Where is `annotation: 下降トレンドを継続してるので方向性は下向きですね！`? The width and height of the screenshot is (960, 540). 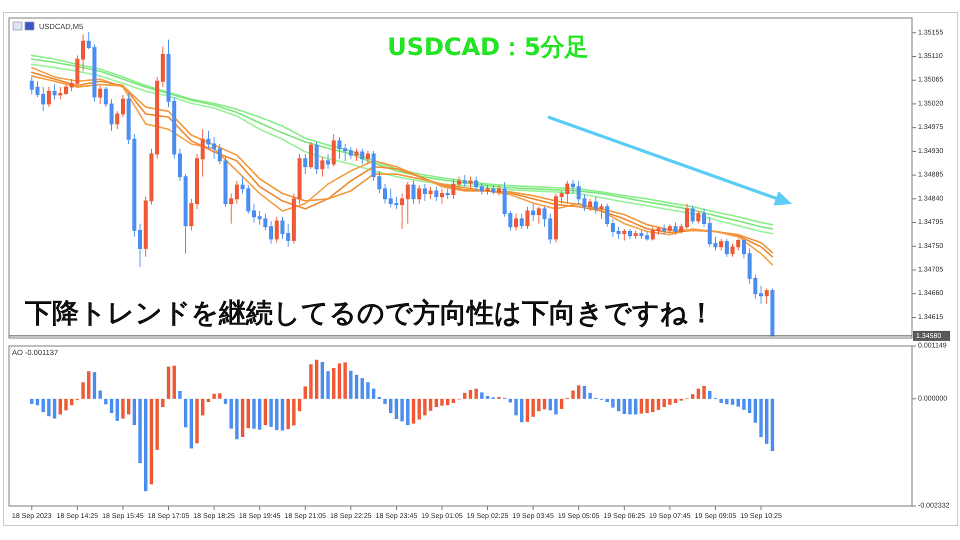 annotation: 下降トレンドを継続してるので方向性は下向きですね！ is located at coordinates (369, 313).